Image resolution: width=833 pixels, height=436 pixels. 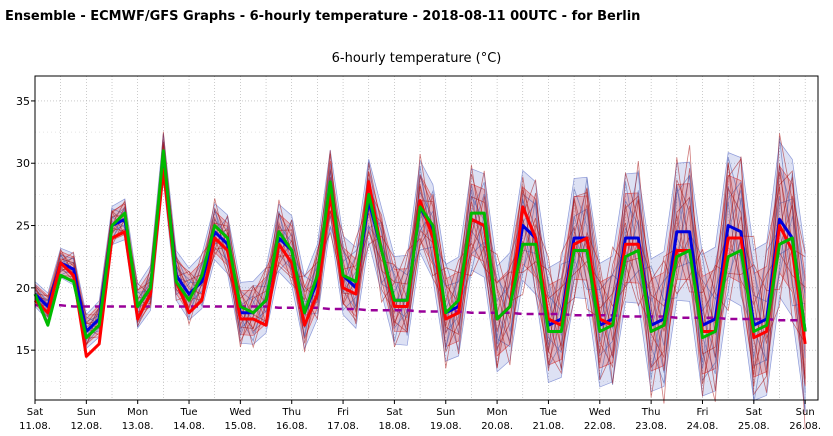 What do you see at coordinates (343, 426) in the screenshot?
I see `x-tick-date: 17.08.` at bounding box center [343, 426].